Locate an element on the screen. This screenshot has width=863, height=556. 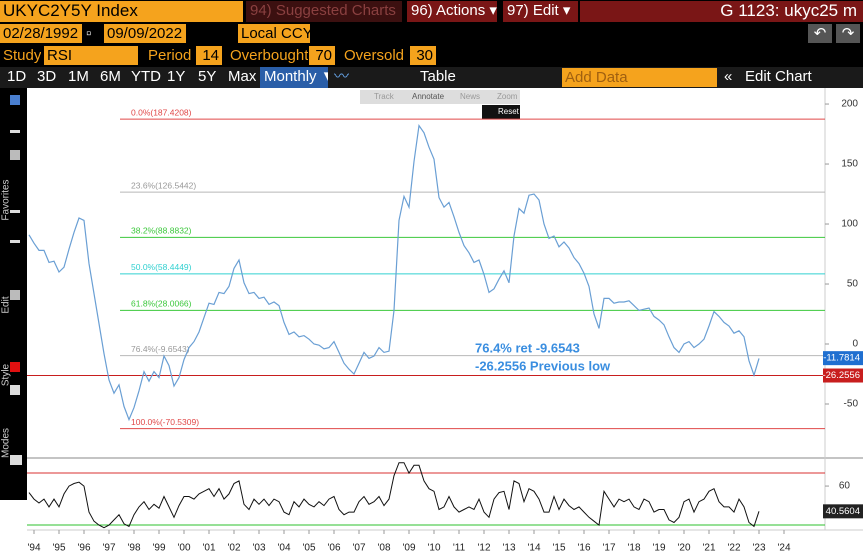
start-date: 02/28/1992 is located at coordinates (41, 33).